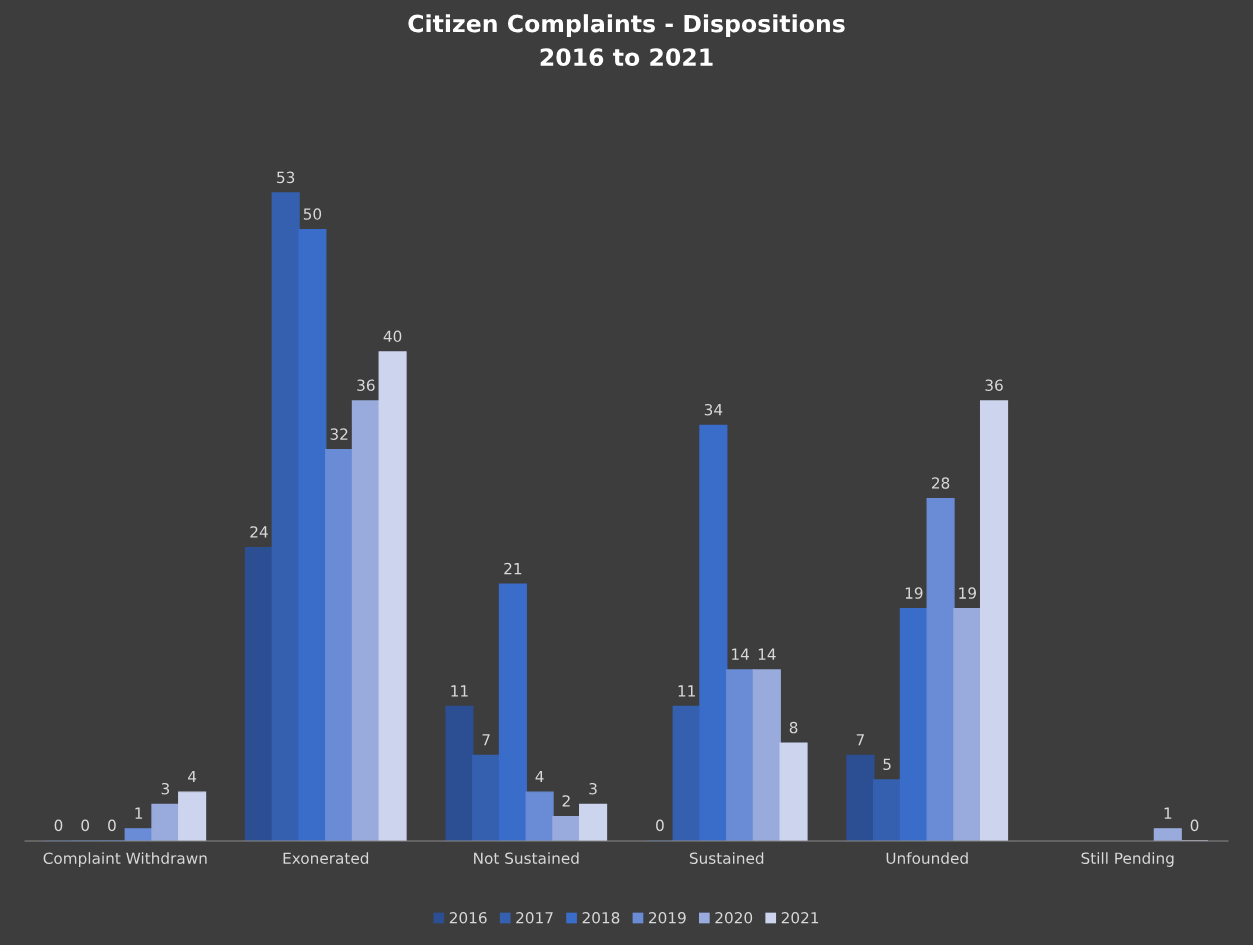  What do you see at coordinates (286, 177) in the screenshot?
I see `data-label: 53` at bounding box center [286, 177].